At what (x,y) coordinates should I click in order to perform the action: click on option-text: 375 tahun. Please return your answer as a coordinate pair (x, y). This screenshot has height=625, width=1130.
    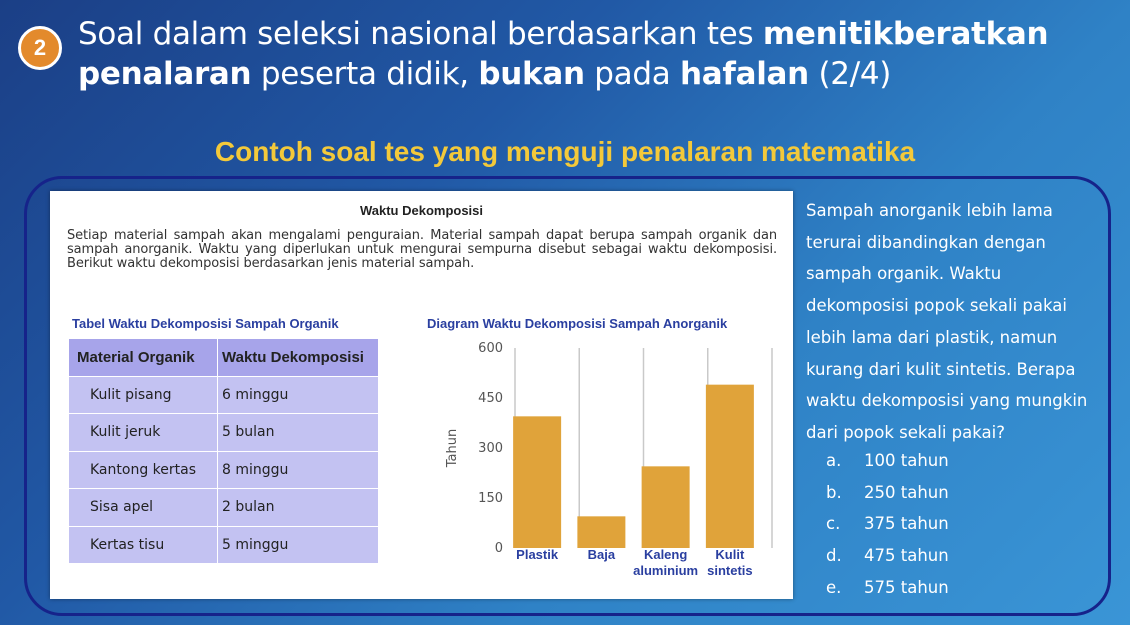
    Looking at the image, I should click on (906, 524).